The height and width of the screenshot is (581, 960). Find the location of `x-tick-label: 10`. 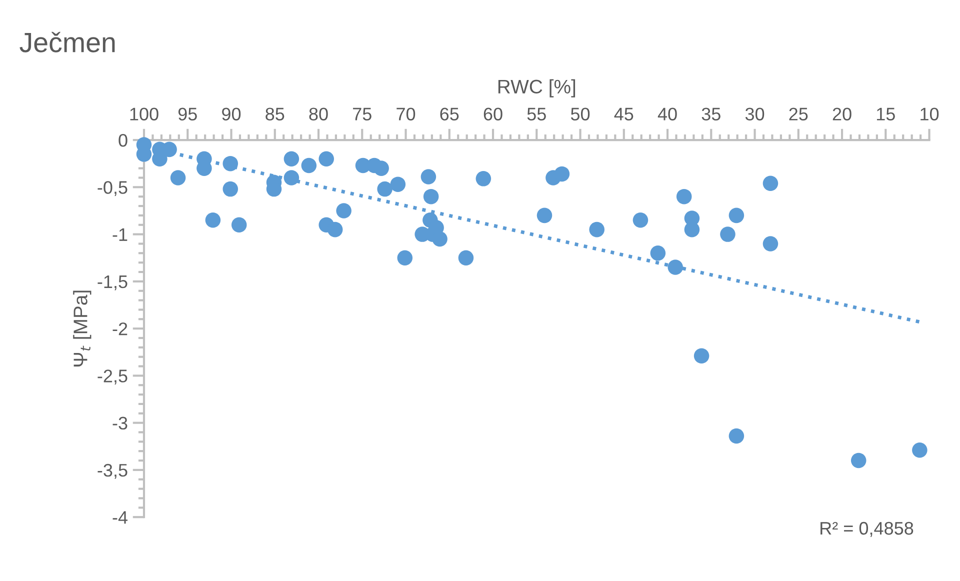

x-tick-label: 10 is located at coordinates (929, 114).